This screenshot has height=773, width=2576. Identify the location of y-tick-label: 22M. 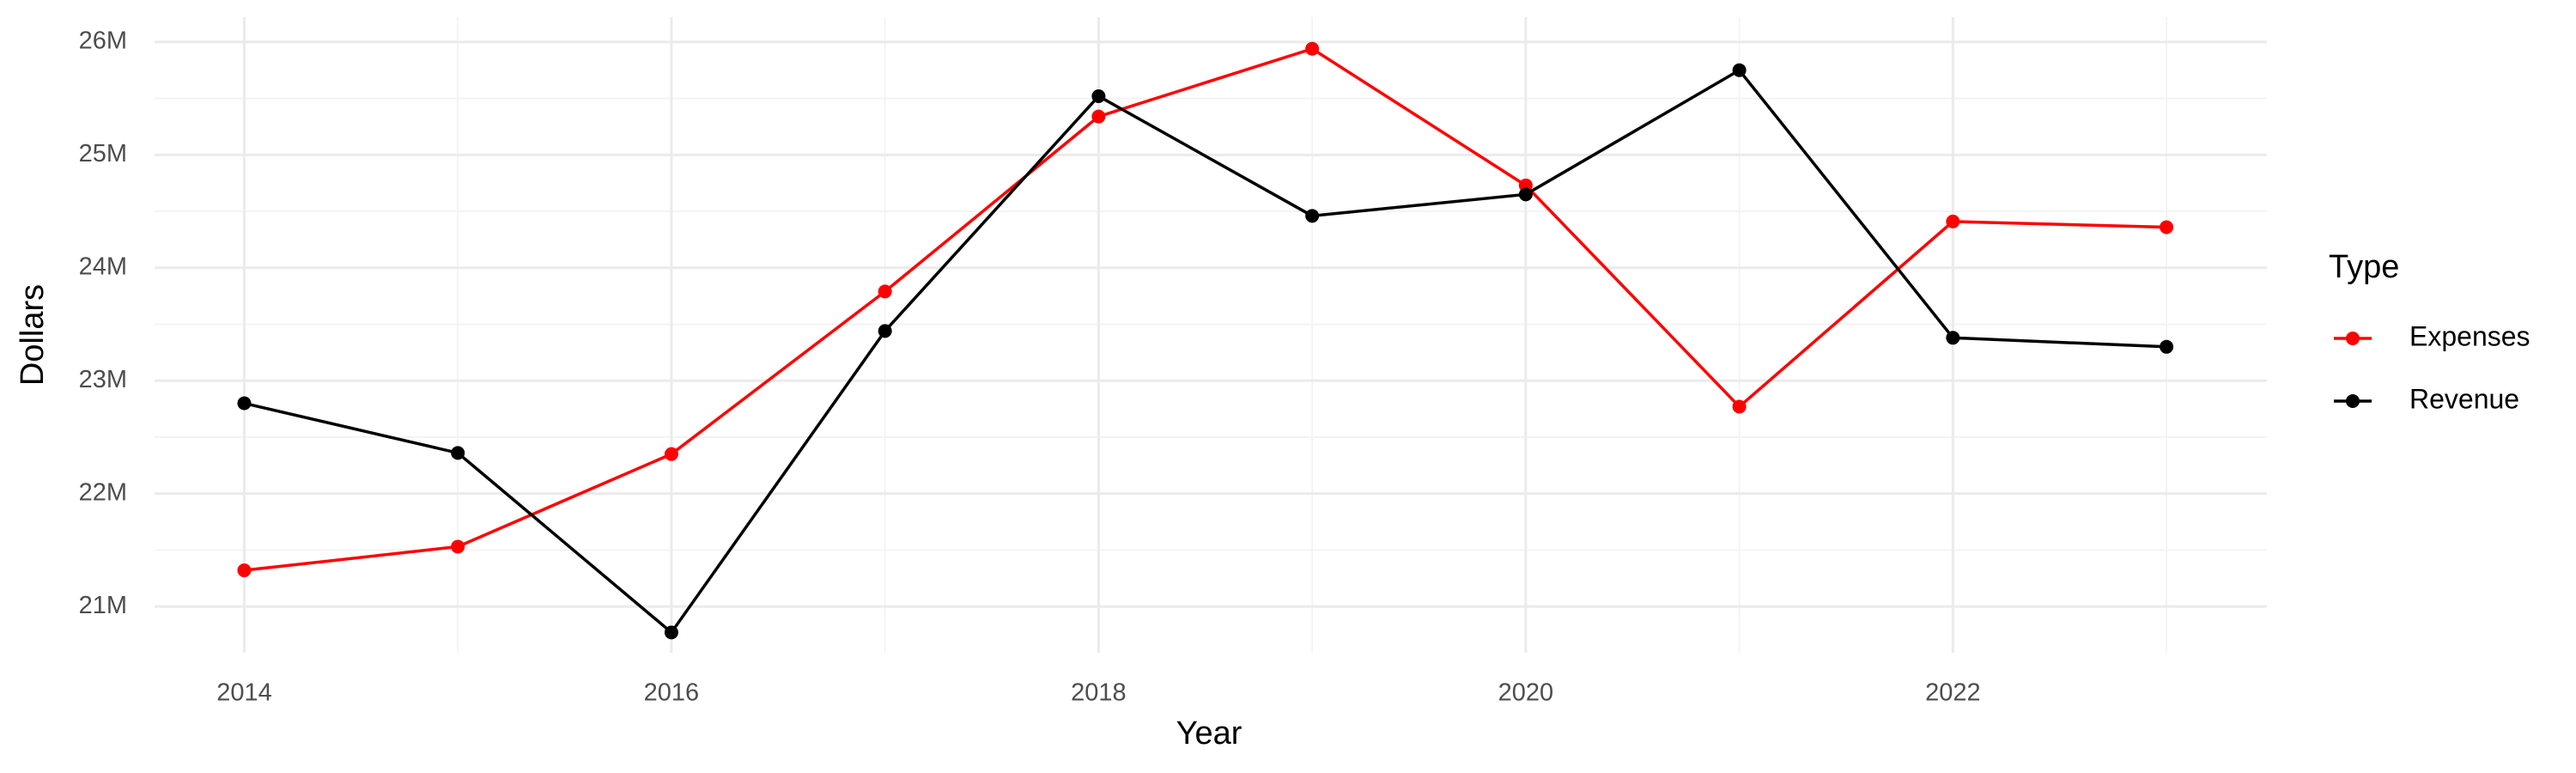
(103, 492).